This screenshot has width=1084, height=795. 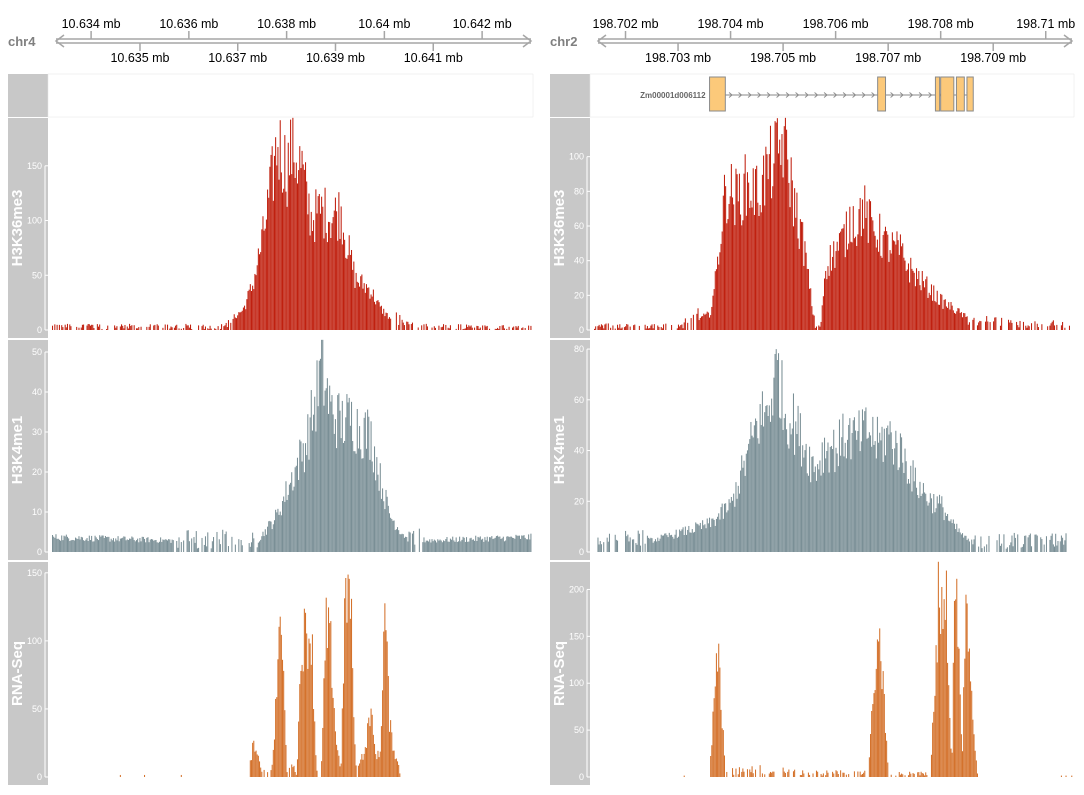 I want to click on gene-track-title-panel, so click(x=28, y=95).